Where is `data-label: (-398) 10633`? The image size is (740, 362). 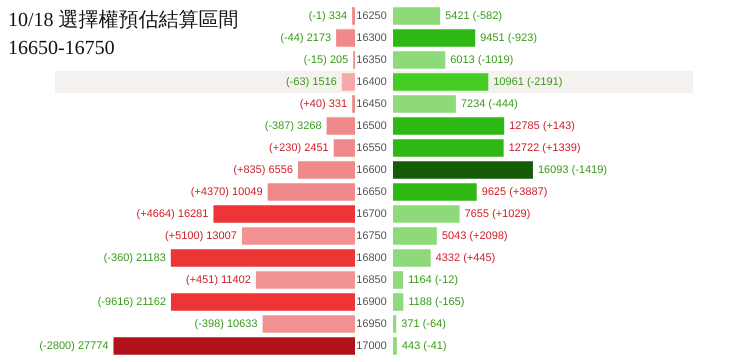
data-label: (-398) 10633 is located at coordinates (226, 324).